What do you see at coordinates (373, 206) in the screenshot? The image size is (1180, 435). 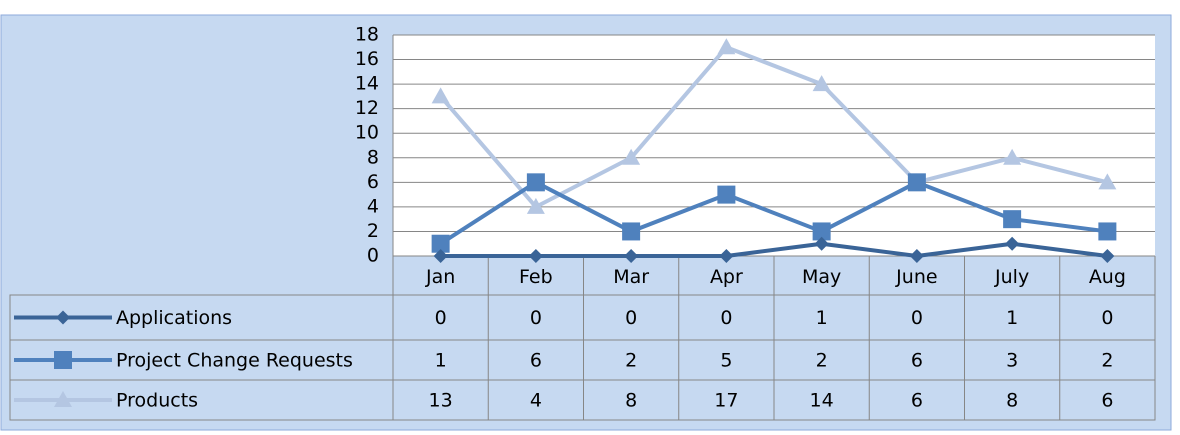 I see `y-tick-label: 4` at bounding box center [373, 206].